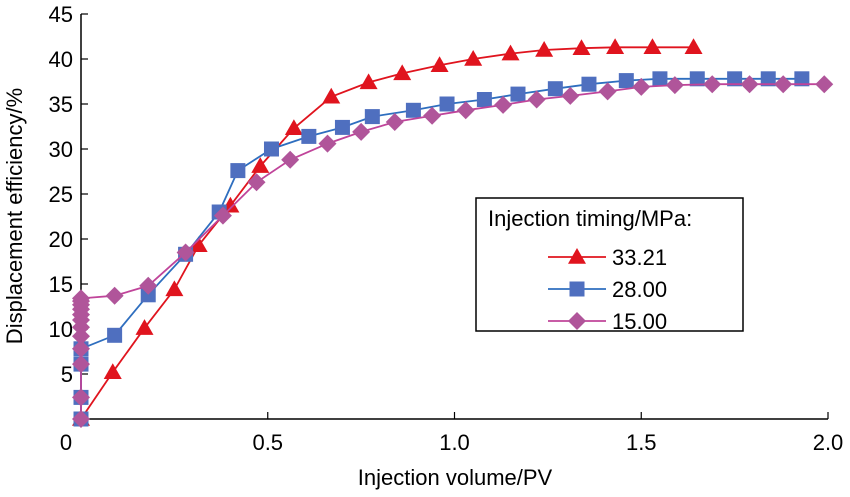 The height and width of the screenshot is (497, 850). I want to click on legend: Injection timing/MPa: 33.21 28.00 15.00, so click(609, 265).